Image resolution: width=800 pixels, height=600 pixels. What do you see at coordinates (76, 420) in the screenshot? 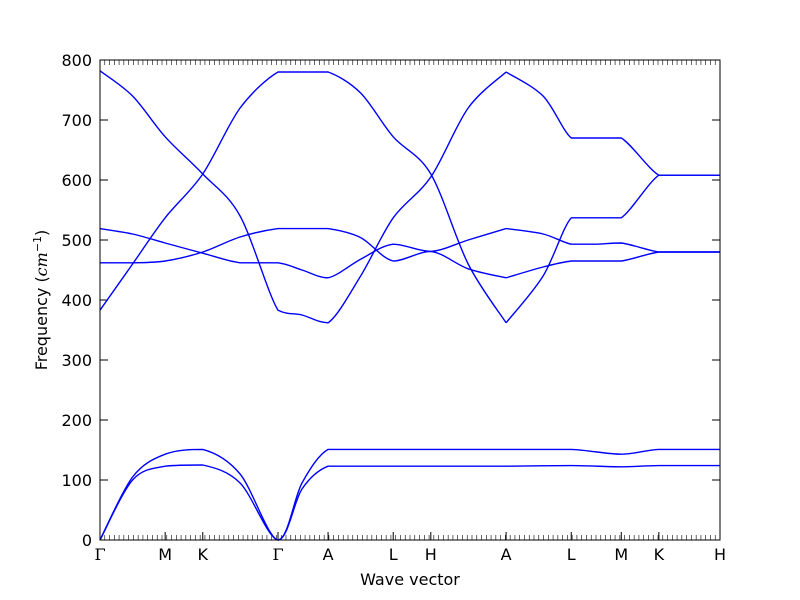
I see `y-tick-label: 200` at bounding box center [76, 420].